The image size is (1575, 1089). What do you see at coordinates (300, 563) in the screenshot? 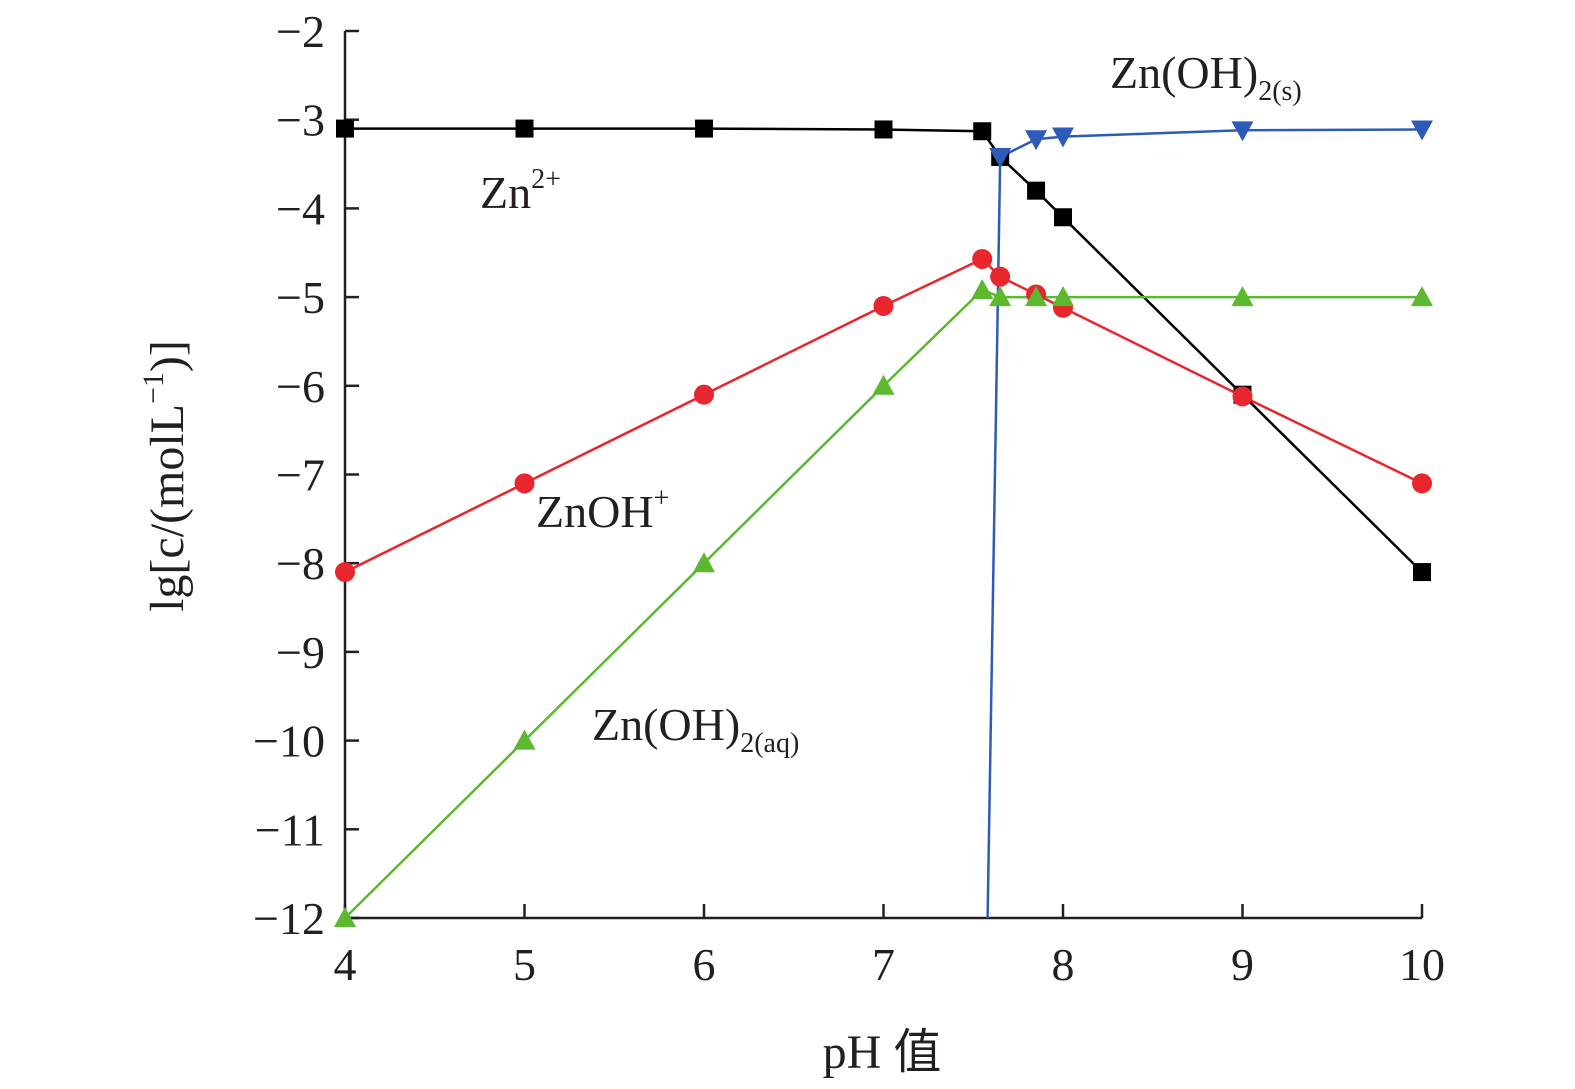
I see `y-tick-label: −8` at bounding box center [300, 563].